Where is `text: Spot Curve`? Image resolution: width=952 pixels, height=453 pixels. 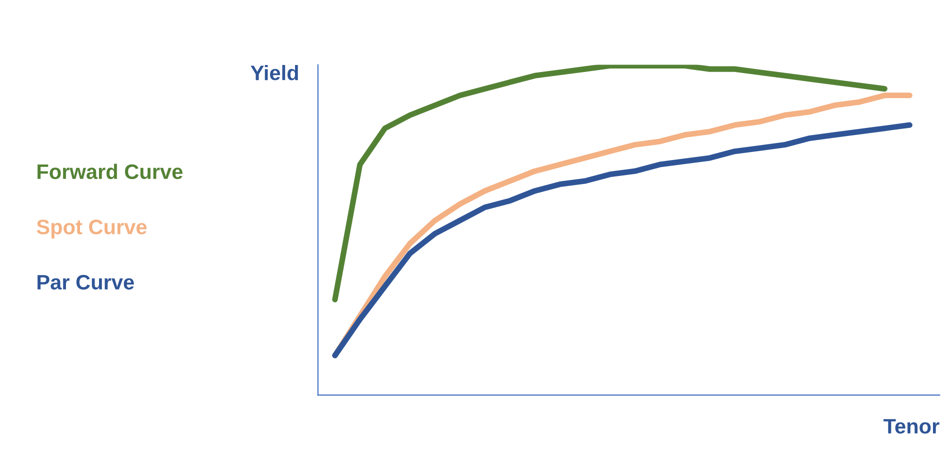 text: Spot Curve is located at coordinates (91, 229).